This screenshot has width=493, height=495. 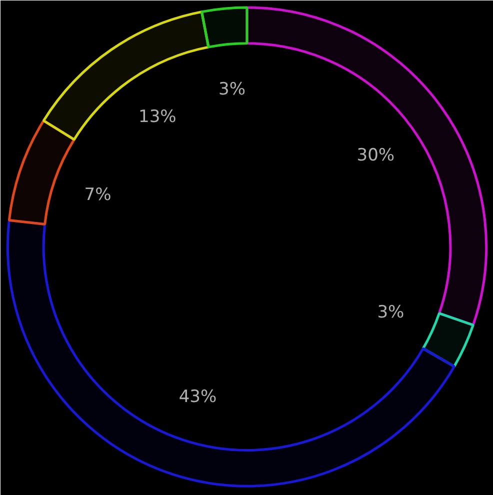 What do you see at coordinates (157, 116) in the screenshot?
I see `data-label: 13%` at bounding box center [157, 116].